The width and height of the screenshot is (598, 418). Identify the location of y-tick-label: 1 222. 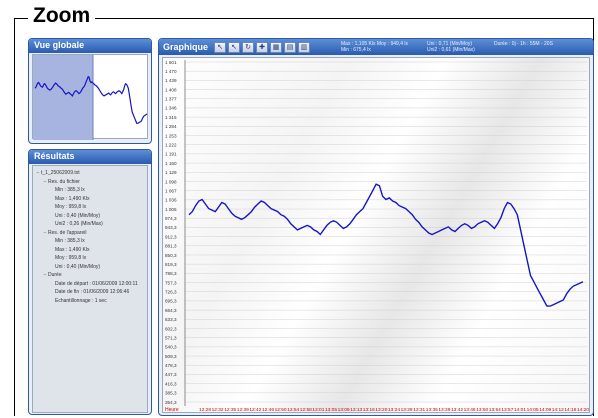
(171, 145).